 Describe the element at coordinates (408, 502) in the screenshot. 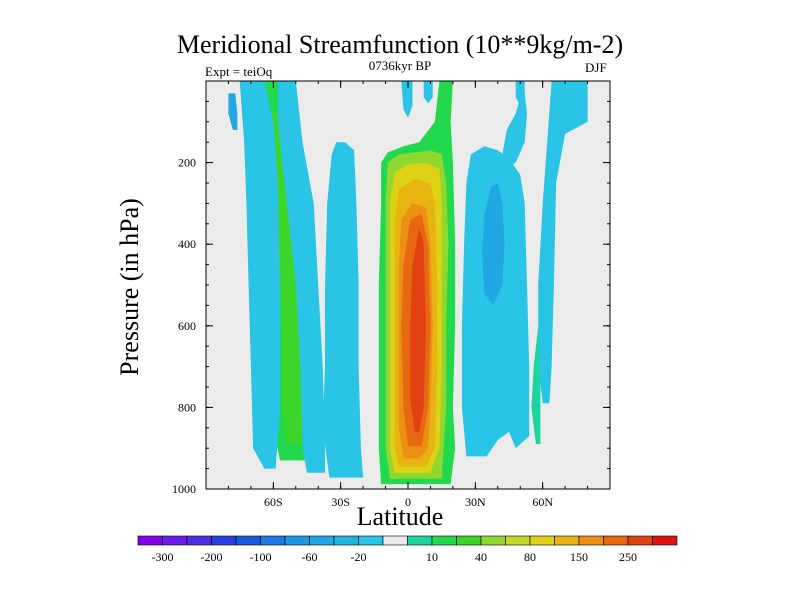

I see `x-tick-label: 0` at that location.